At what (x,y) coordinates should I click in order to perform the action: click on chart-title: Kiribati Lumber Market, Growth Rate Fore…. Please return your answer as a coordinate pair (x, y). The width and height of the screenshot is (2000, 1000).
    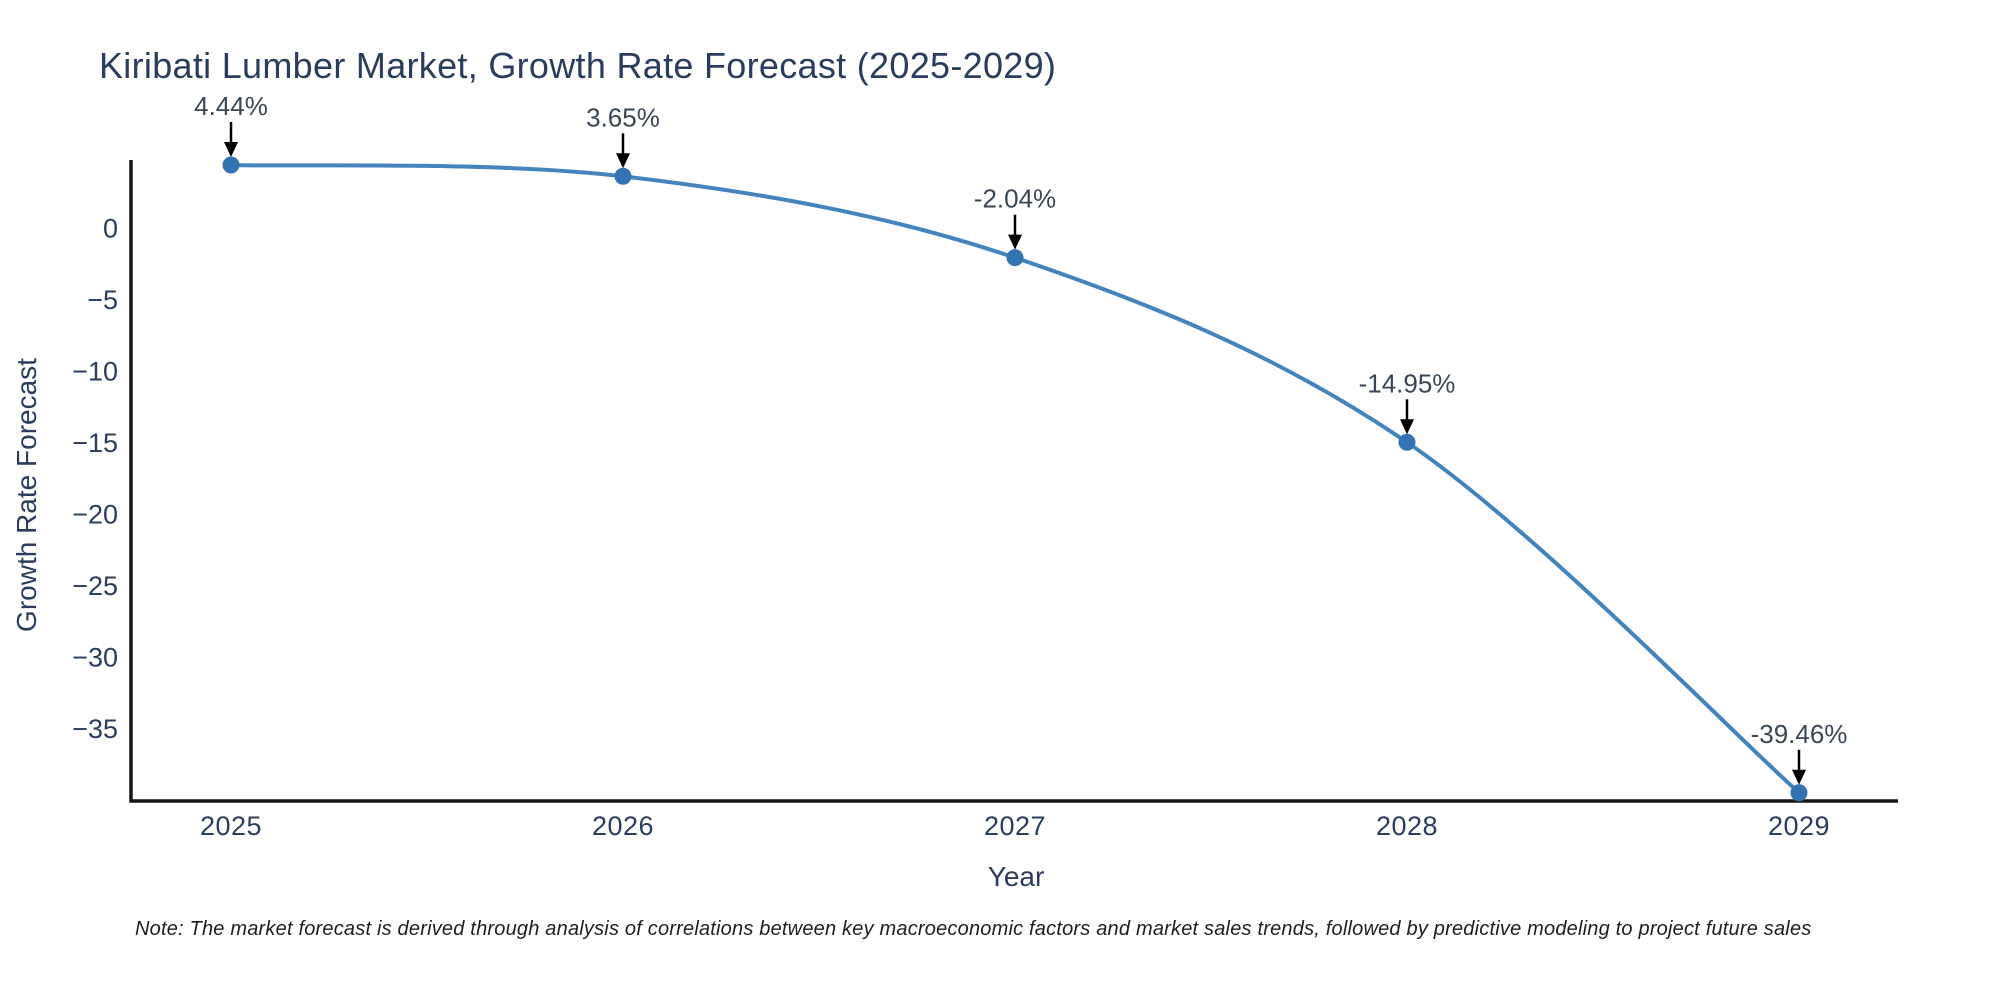
    Looking at the image, I should click on (578, 65).